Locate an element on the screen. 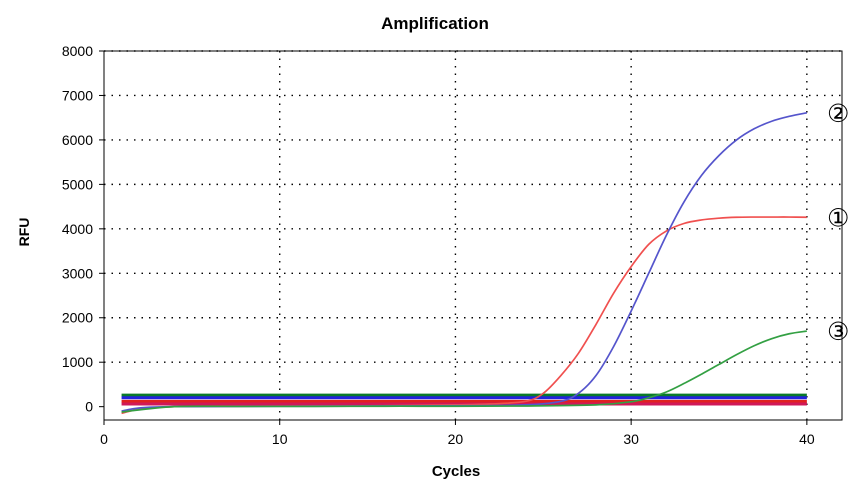 This screenshot has width=868, height=498. y-tick-label: 8000 is located at coordinates (77, 51).